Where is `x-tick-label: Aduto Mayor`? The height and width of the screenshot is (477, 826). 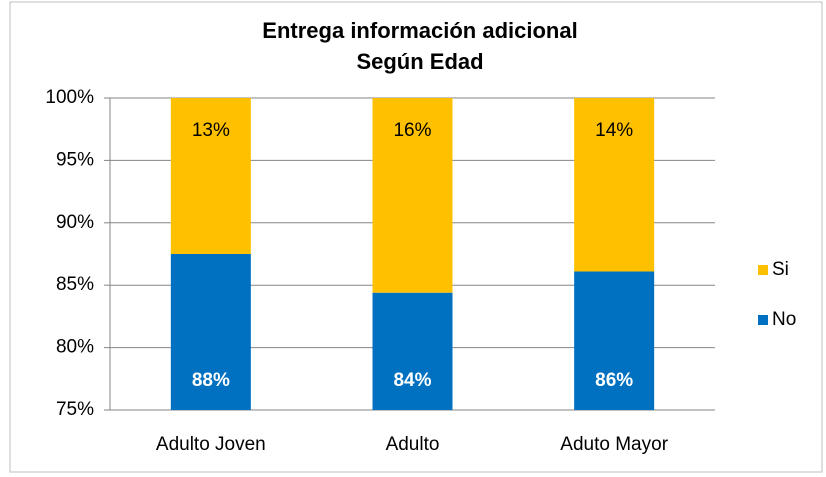
x-tick-label: Aduto Mayor is located at coordinates (614, 444).